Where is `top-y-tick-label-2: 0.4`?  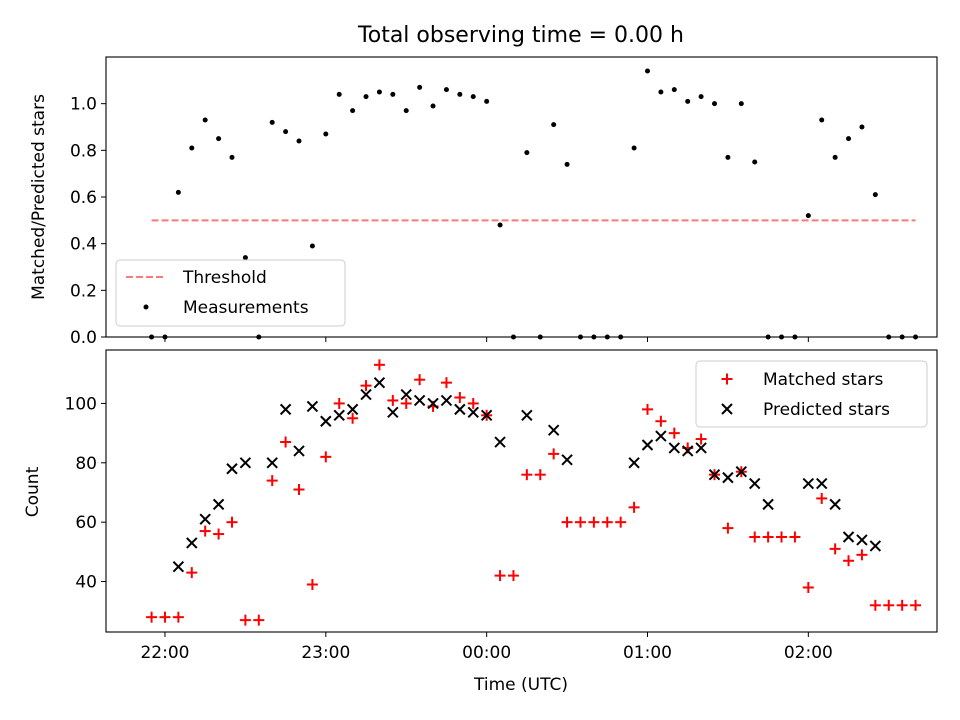
top-y-tick-label-2: 0.4 is located at coordinates (83, 245).